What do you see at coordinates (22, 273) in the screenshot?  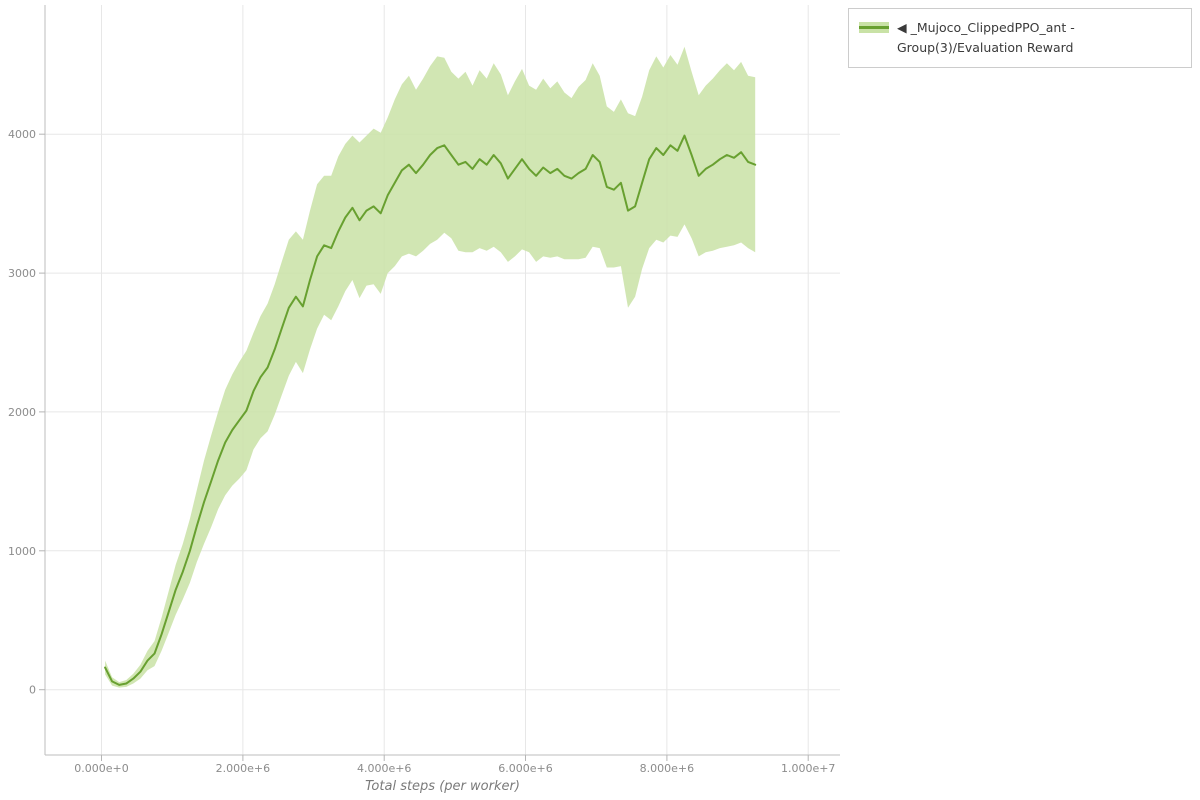 I see `y-tick-label: 3000` at bounding box center [22, 273].